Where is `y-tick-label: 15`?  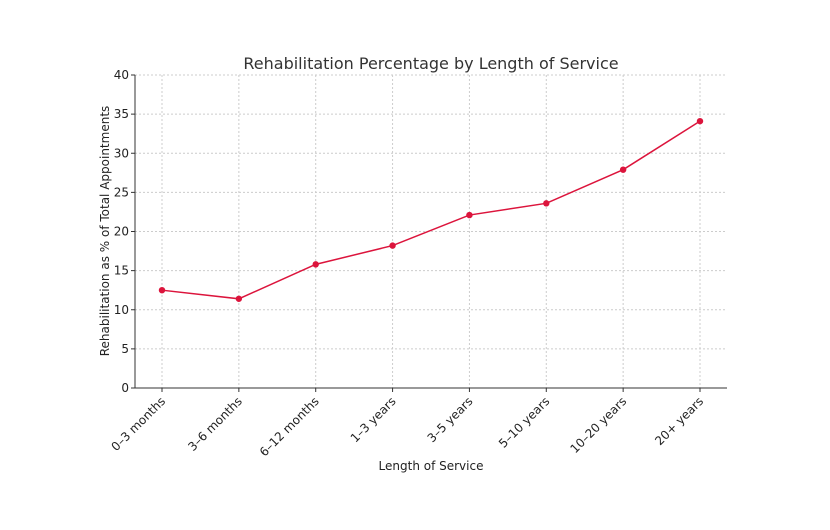
y-tick-label: 15 is located at coordinates (121, 271).